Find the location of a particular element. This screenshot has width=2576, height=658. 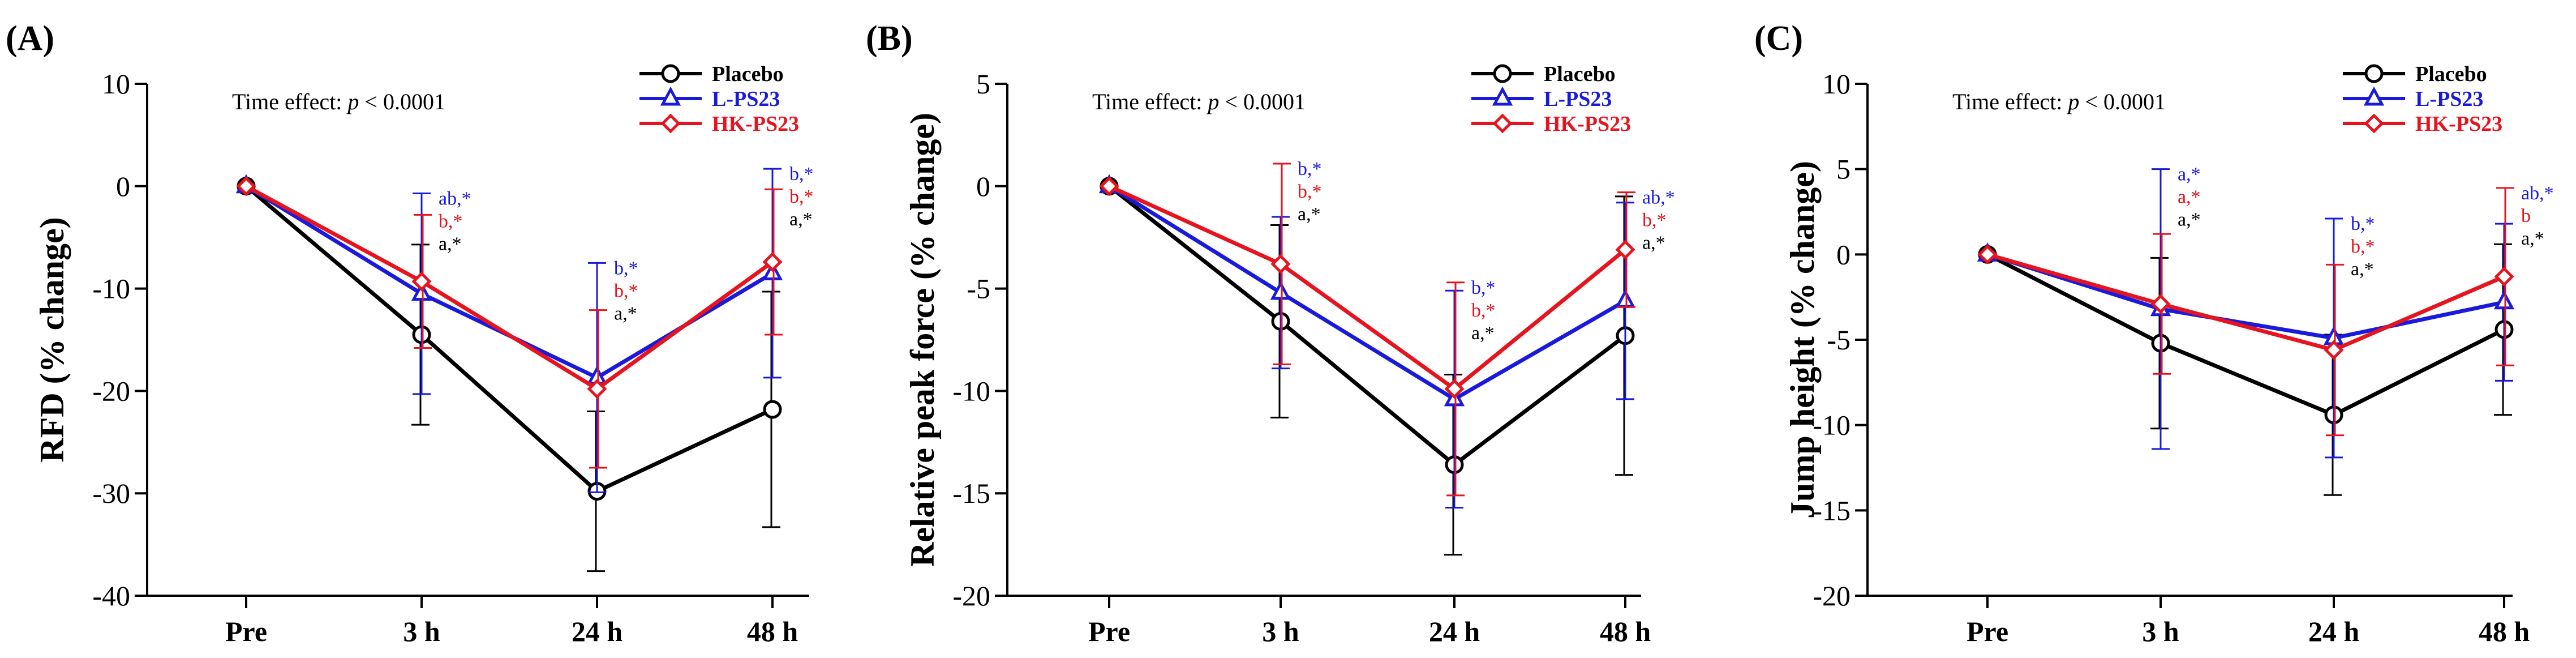

series-hk-ps23: b,* b,* b,* is located at coordinates (525, 322).